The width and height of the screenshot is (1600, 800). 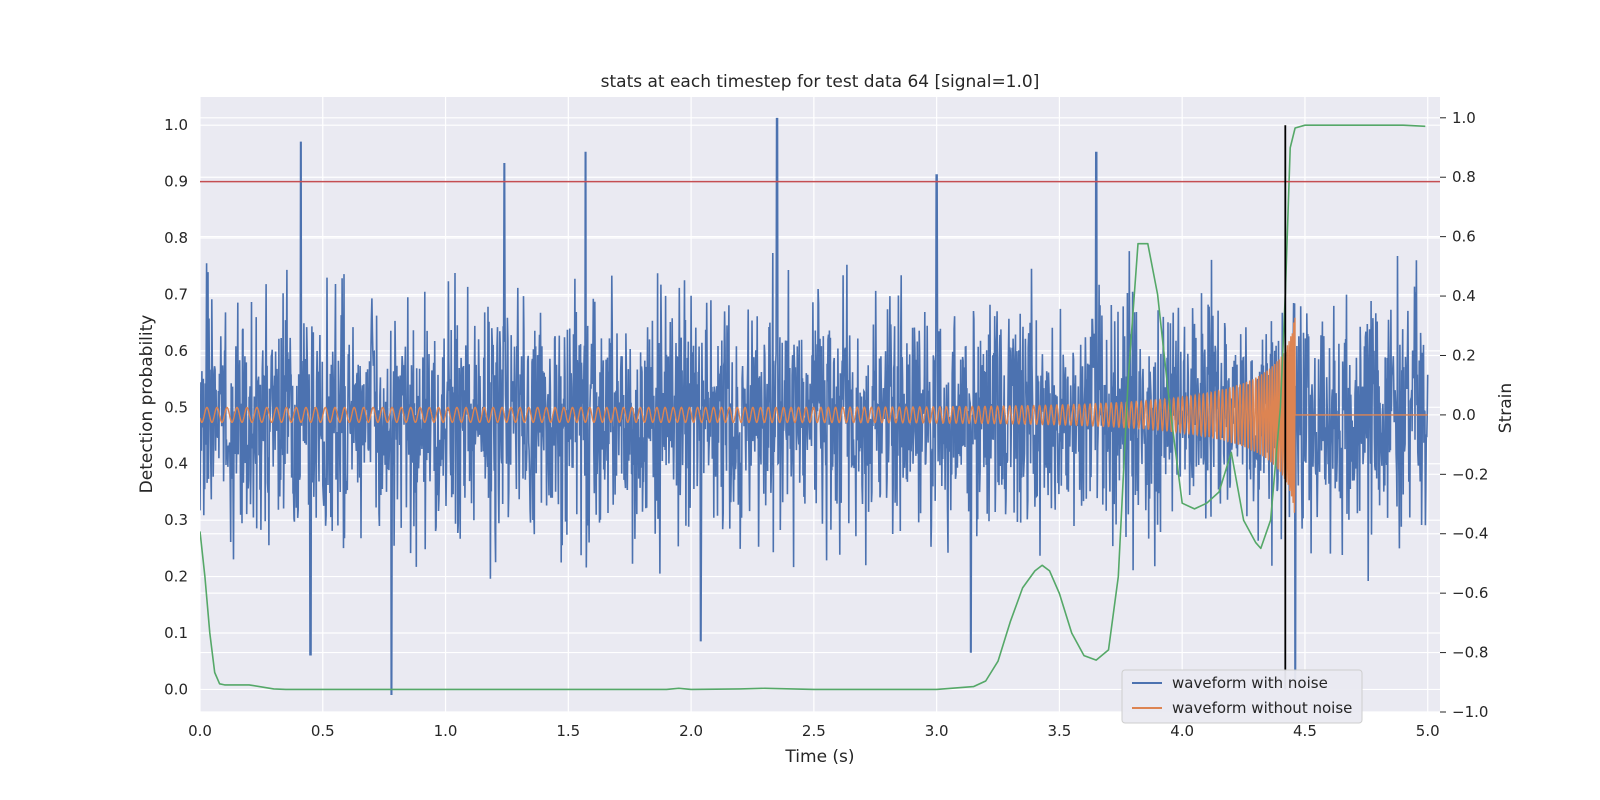 What do you see at coordinates (691, 731) in the screenshot?
I see `x-tick-label: 2.0` at bounding box center [691, 731].